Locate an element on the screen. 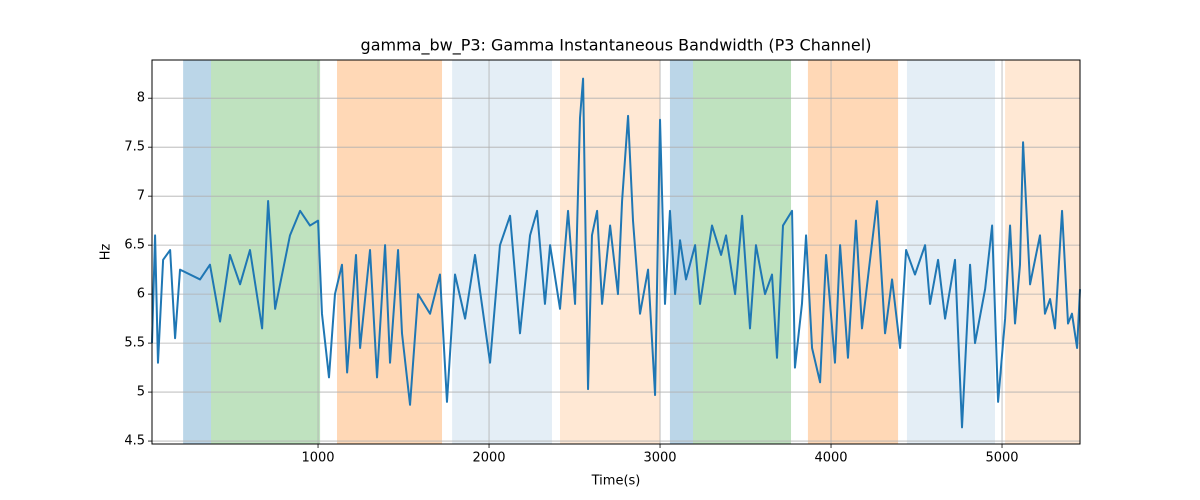 This screenshot has height=500, width=1200. y-tick-label: 6 is located at coordinates (141, 294).